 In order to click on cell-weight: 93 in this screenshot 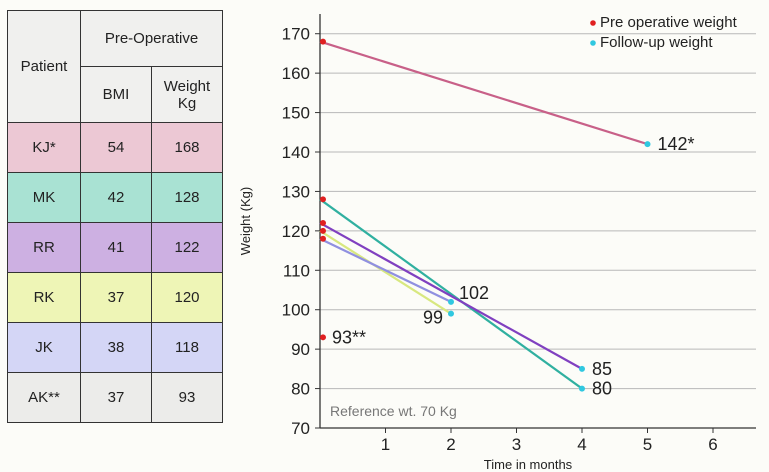, I will do `click(187, 397)`.